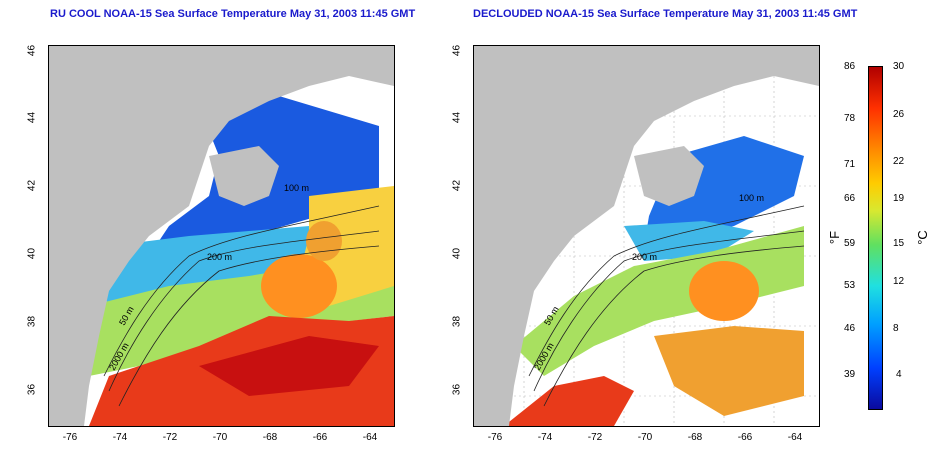  What do you see at coordinates (220, 437) in the screenshot?
I see `x-tick-left--70: -70` at bounding box center [220, 437].